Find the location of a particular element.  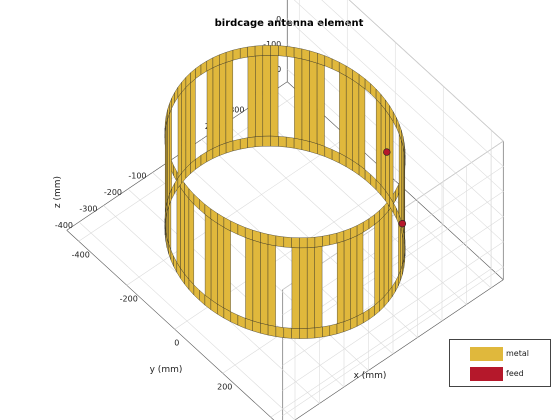

y-tick-label: -200 is located at coordinates (113, 192).